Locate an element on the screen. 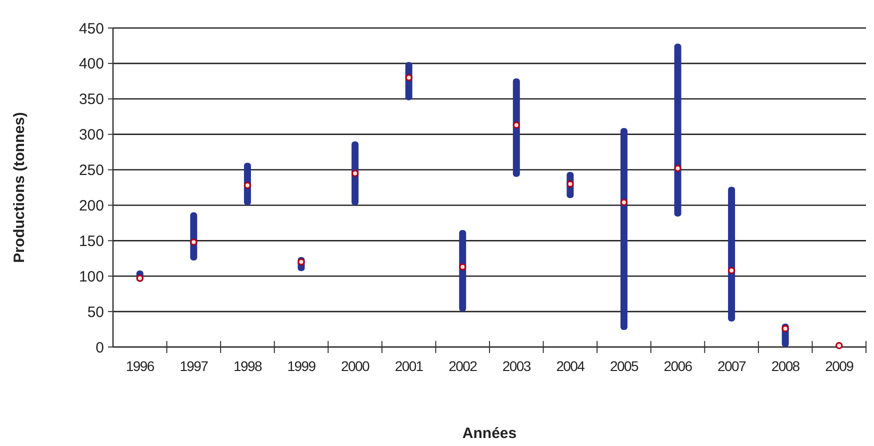 Image resolution: width=874 pixels, height=446 pixels. x-tick-label: 1997 is located at coordinates (194, 366).